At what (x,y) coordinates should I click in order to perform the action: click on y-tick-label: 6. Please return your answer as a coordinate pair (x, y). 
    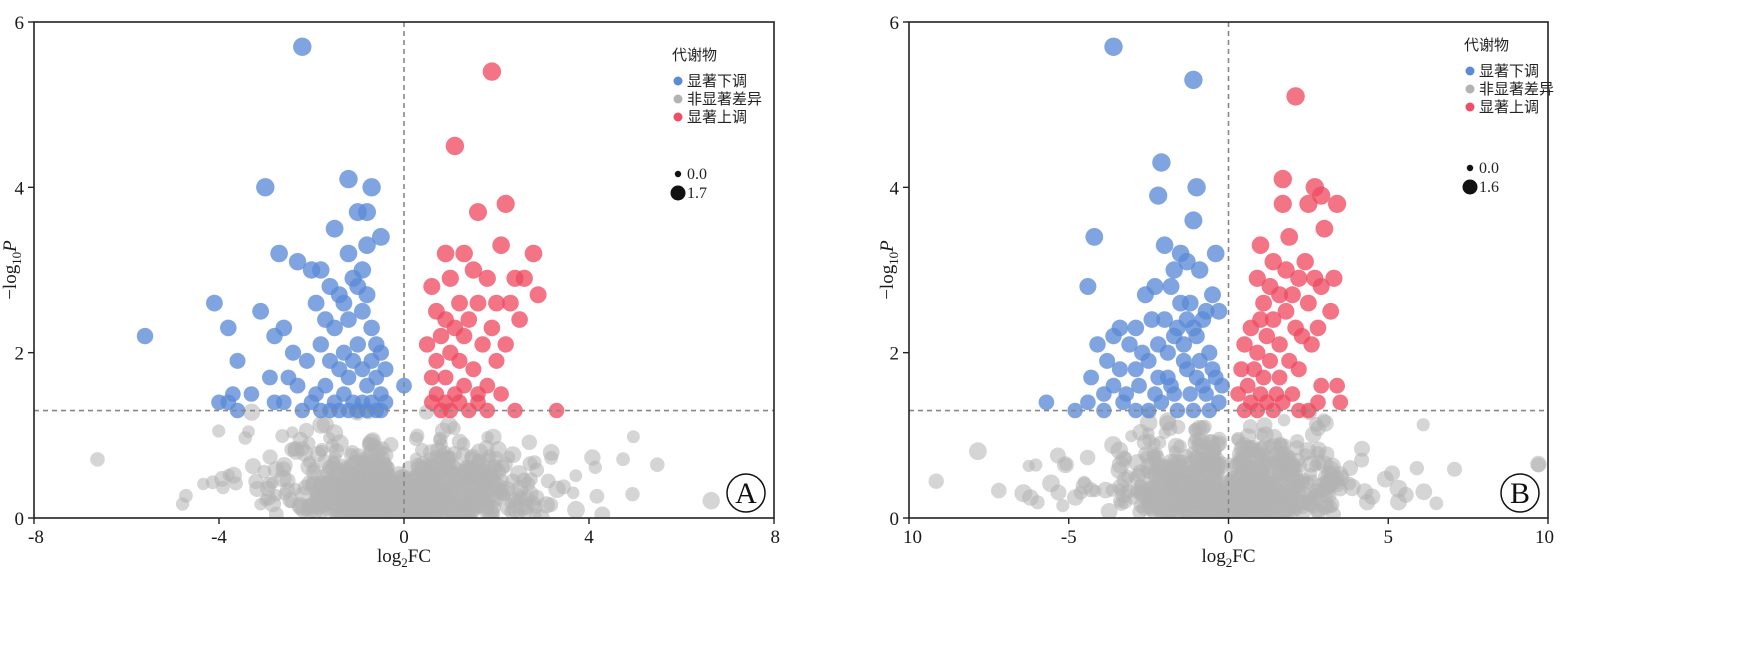
    Looking at the image, I should click on (20, 23).